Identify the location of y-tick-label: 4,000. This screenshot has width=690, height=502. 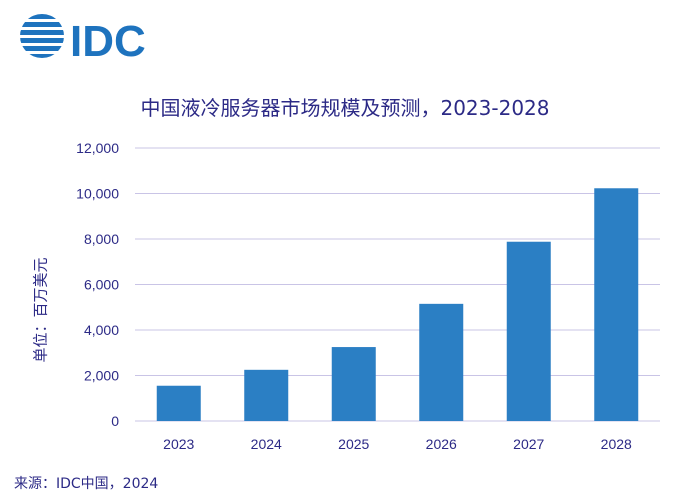
(101, 330).